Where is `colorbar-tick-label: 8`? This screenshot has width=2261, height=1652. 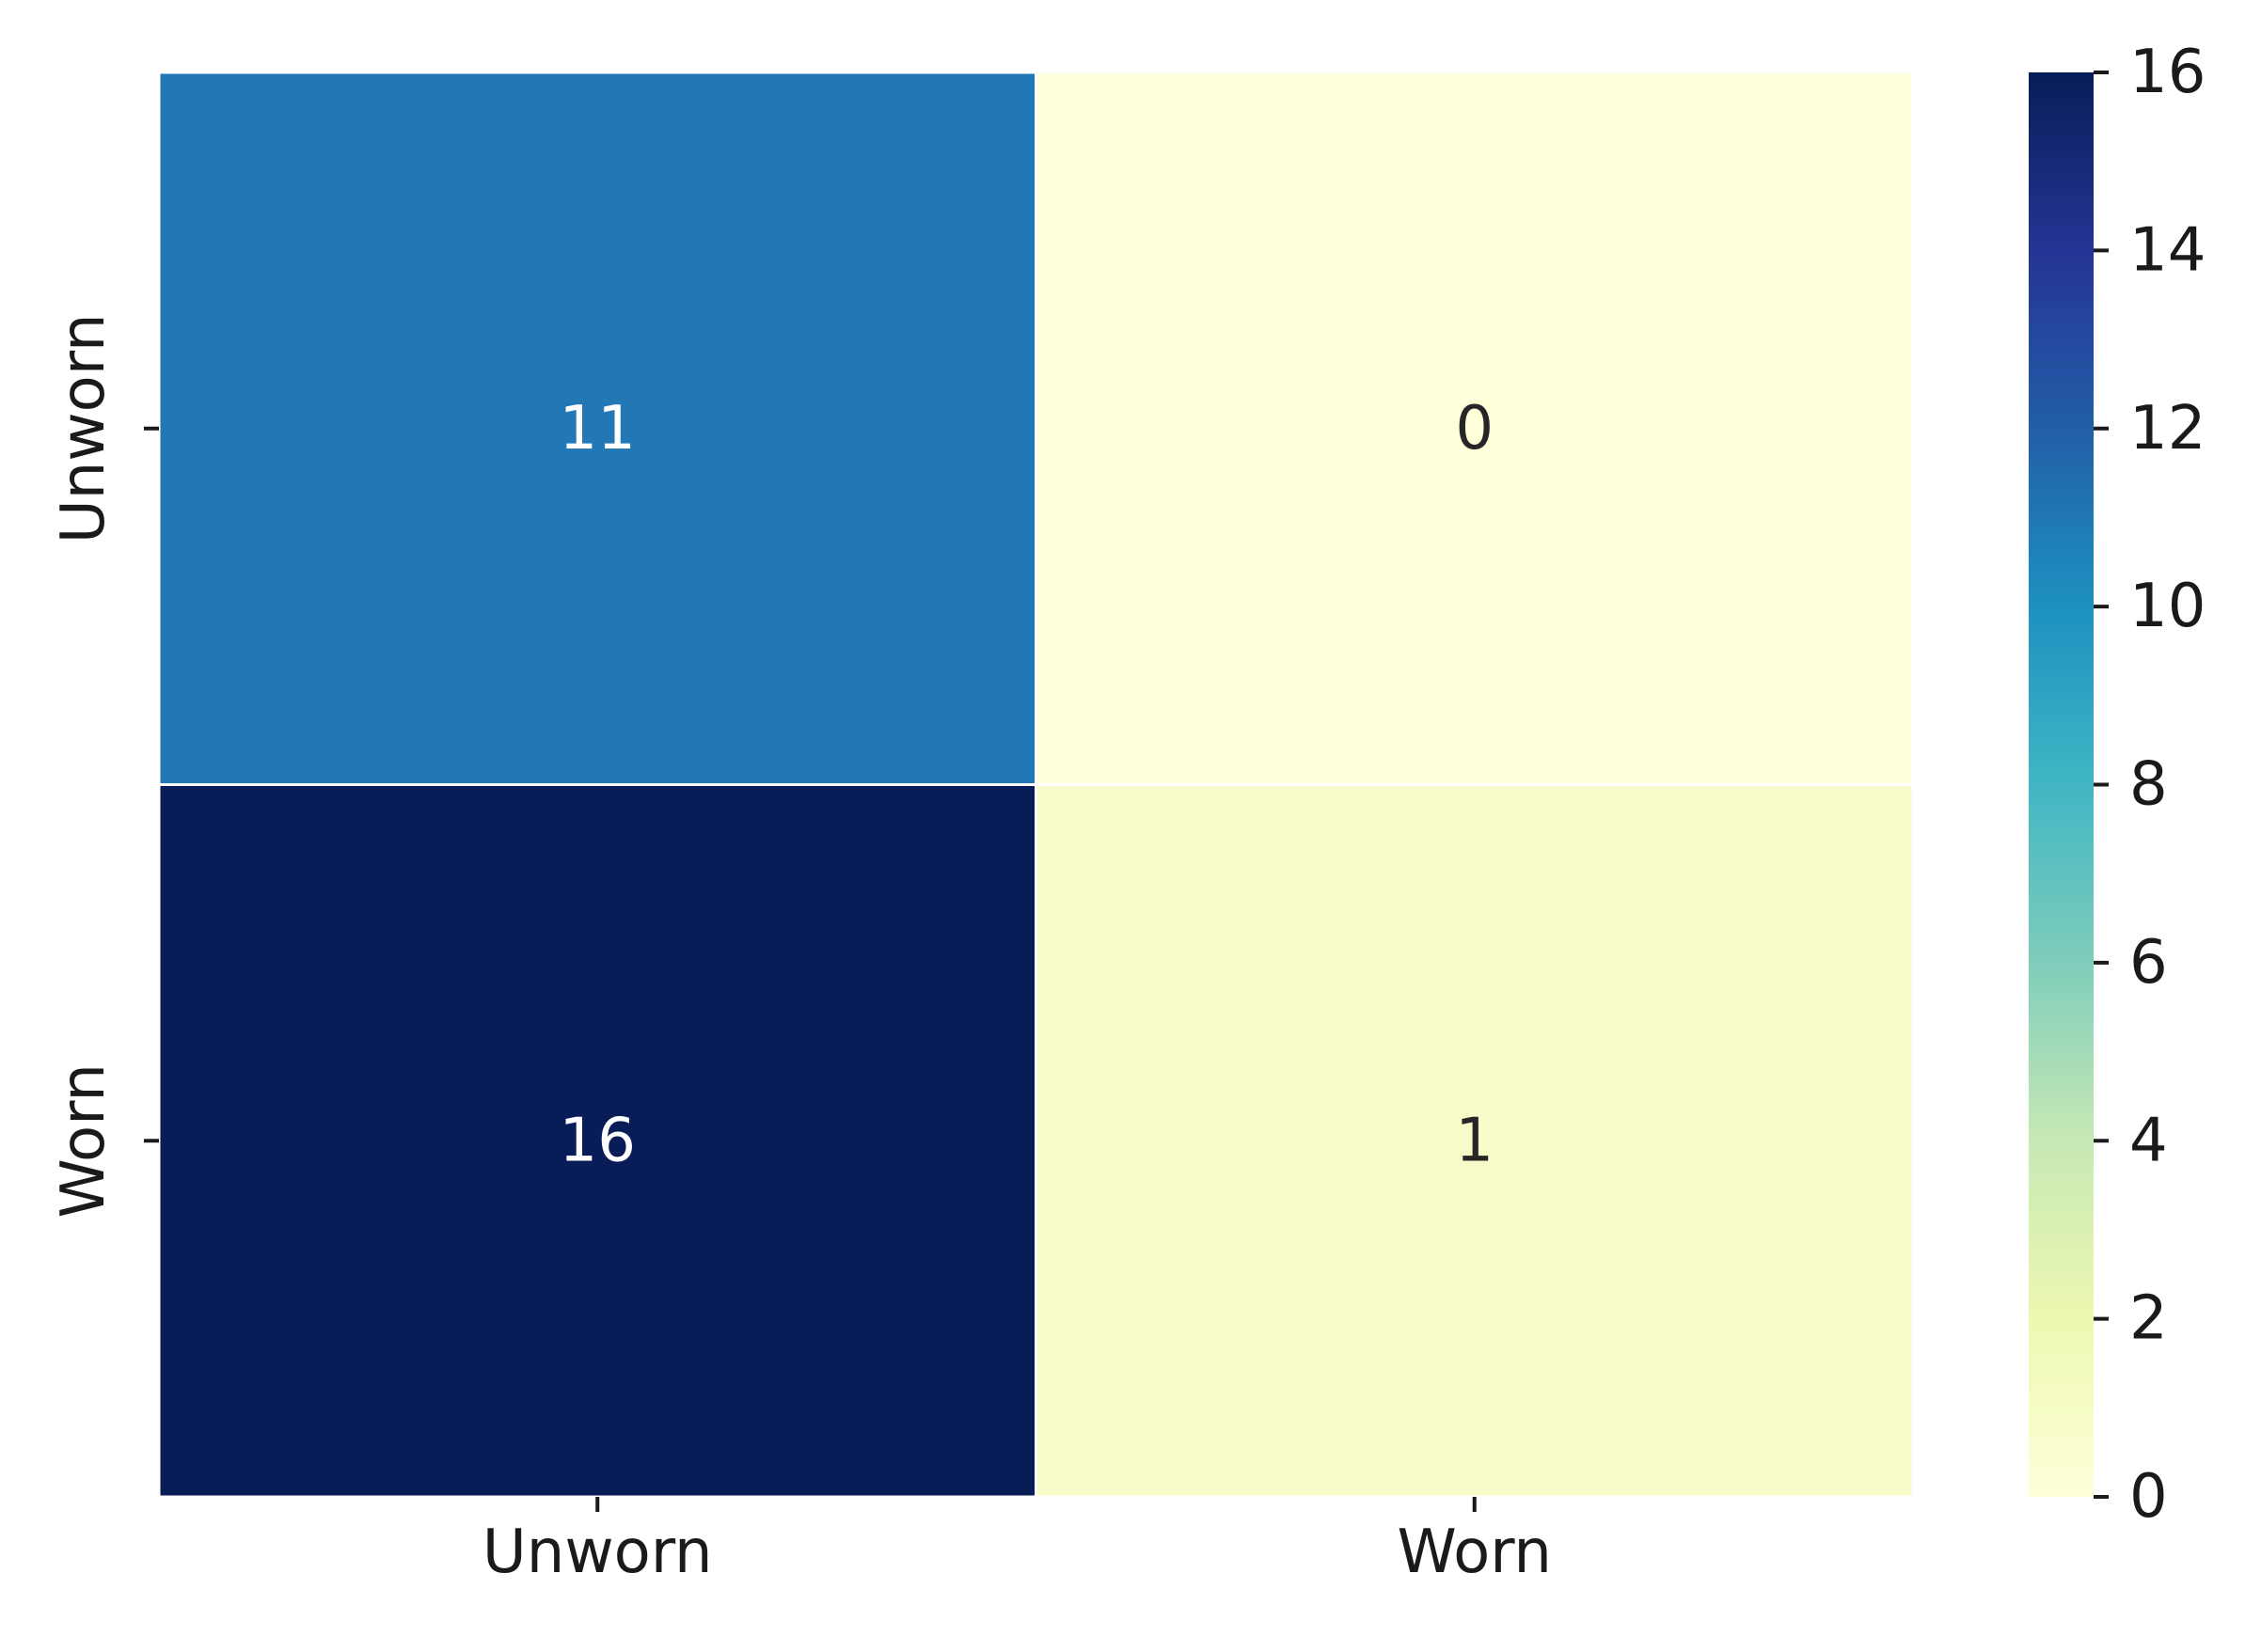 colorbar-tick-label: 8 is located at coordinates (2148, 785).